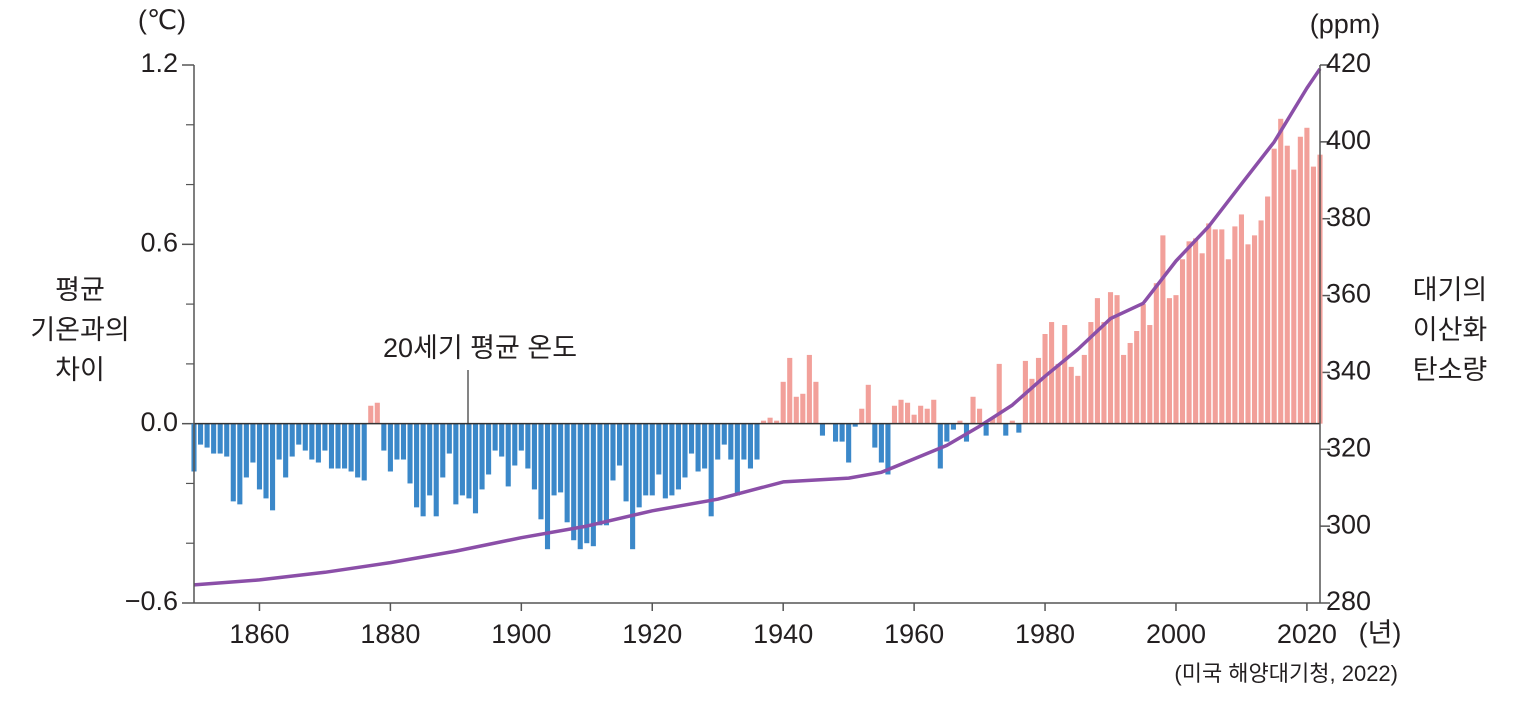 This screenshot has height=702, width=1515. Describe the element at coordinates (1348, 294) in the screenshot. I see `y2-tick-label: 360` at that location.